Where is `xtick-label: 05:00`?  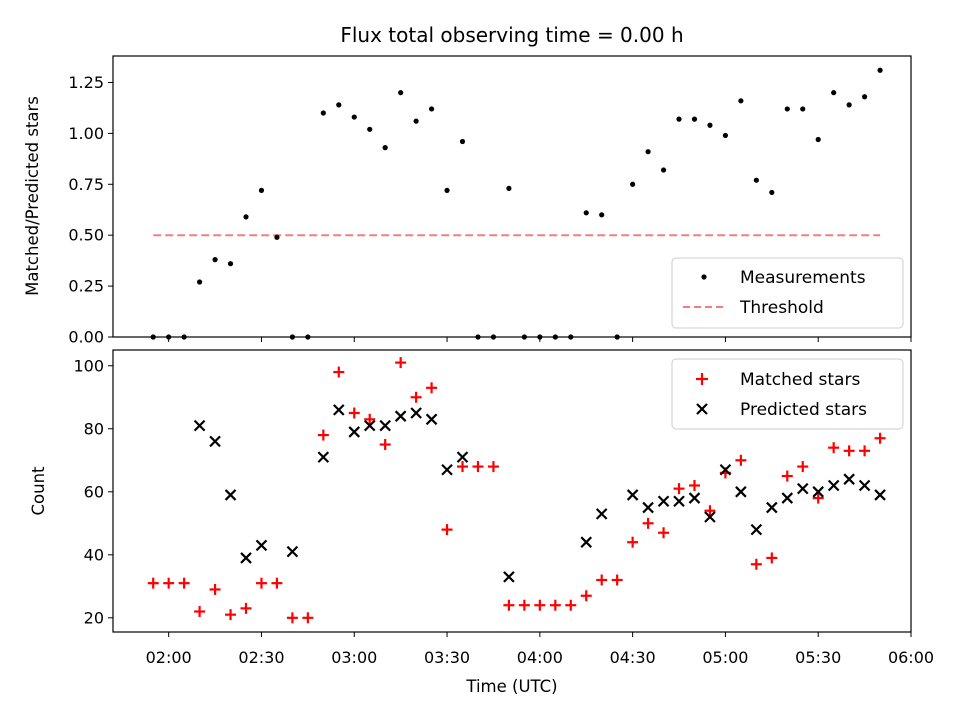 xtick-label: 05:00 is located at coordinates (725, 657).